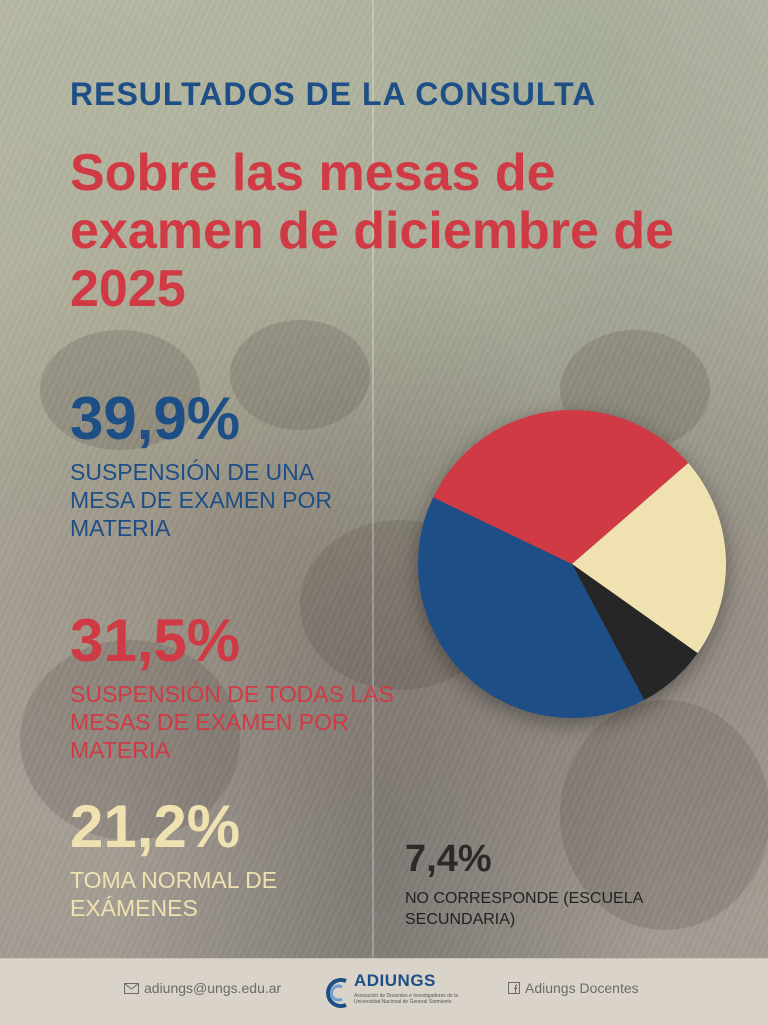 The image size is (768, 1025). What do you see at coordinates (333, 94) in the screenshot?
I see `kicker-heading: RESULTADOS DE LA CONSULTA` at bounding box center [333, 94].